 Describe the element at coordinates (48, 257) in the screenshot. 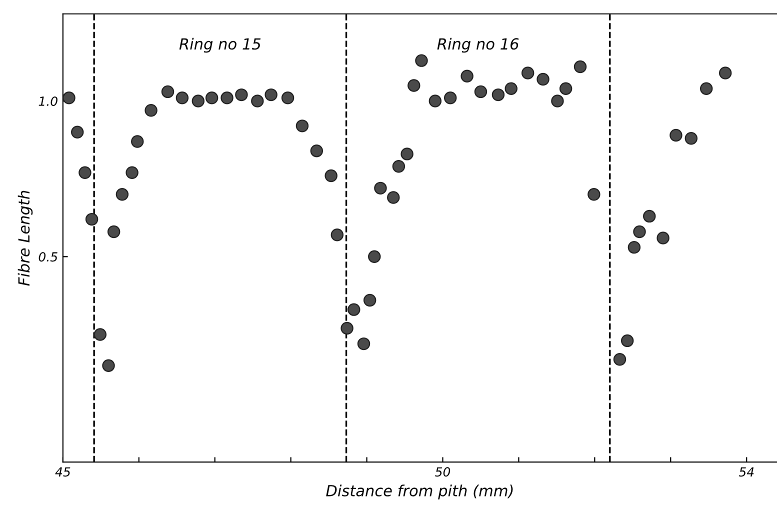

I see `y-tick-label: 0.5` at that location.